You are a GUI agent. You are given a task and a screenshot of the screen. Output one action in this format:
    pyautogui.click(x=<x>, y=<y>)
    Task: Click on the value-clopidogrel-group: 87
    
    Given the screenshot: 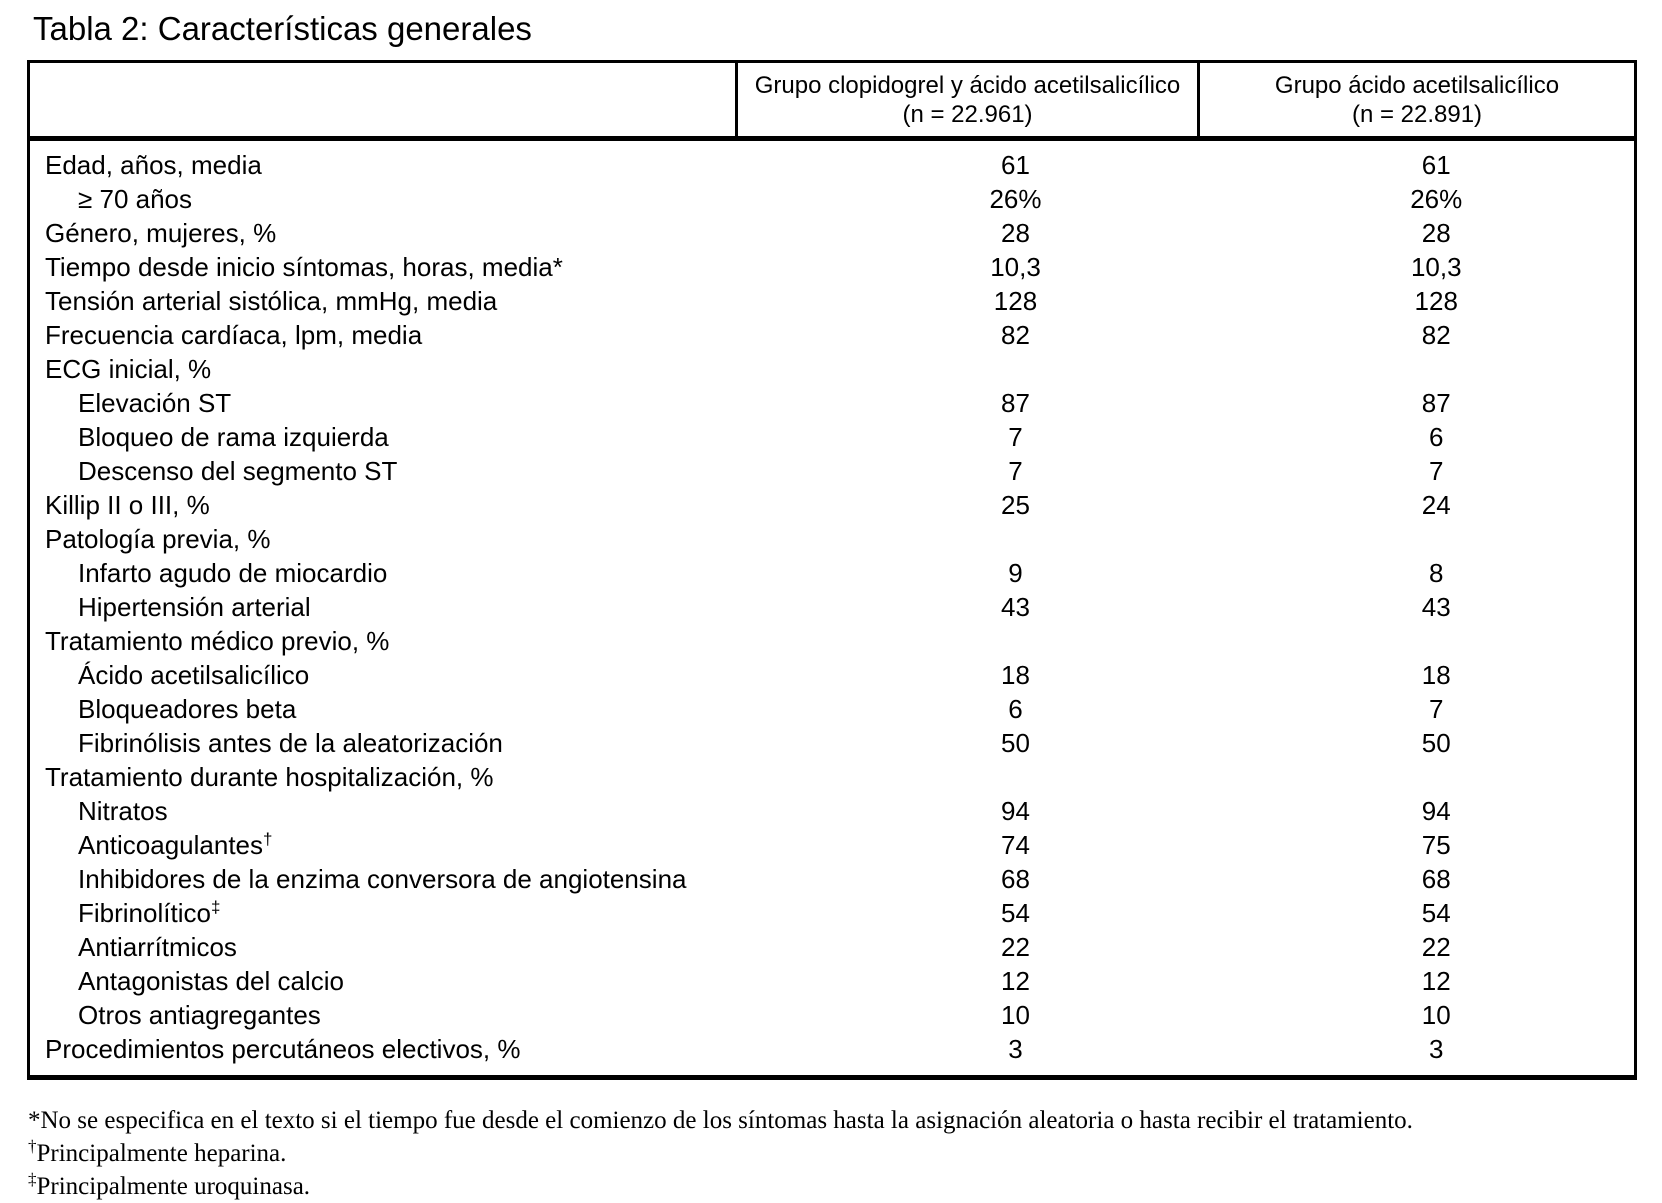 What is the action you would take?
    pyautogui.click(x=1015, y=403)
    